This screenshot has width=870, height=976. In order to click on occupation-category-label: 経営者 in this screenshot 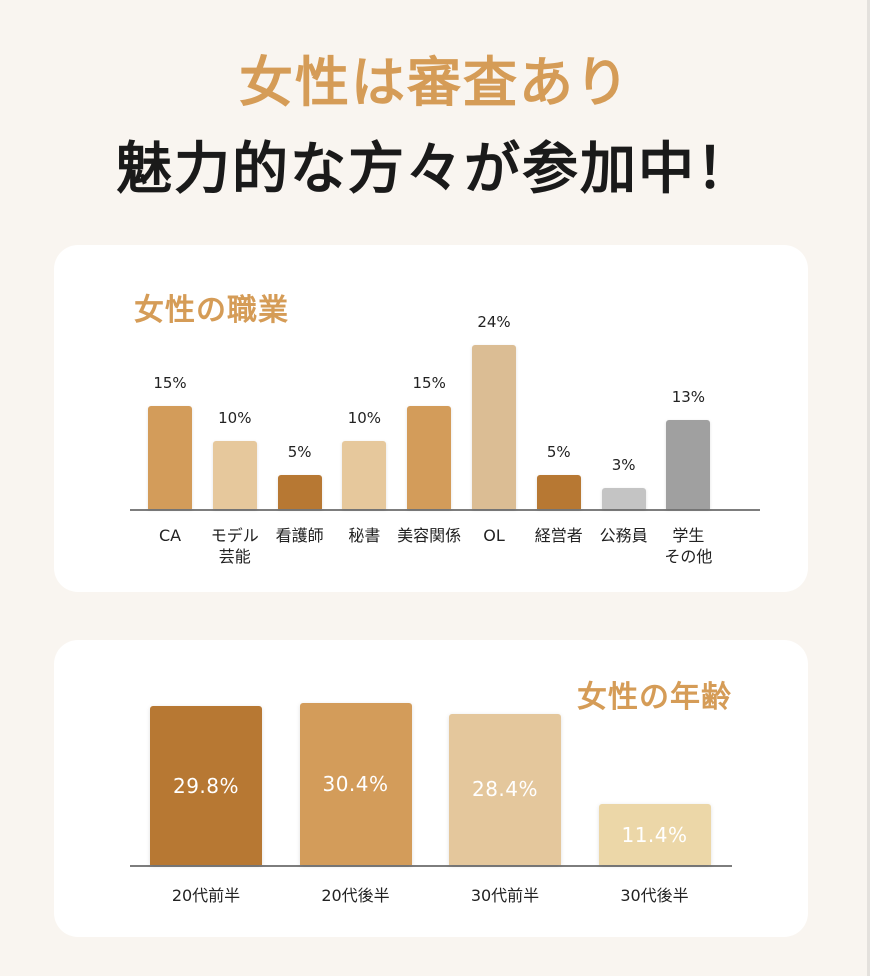, I will do `click(558, 535)`.